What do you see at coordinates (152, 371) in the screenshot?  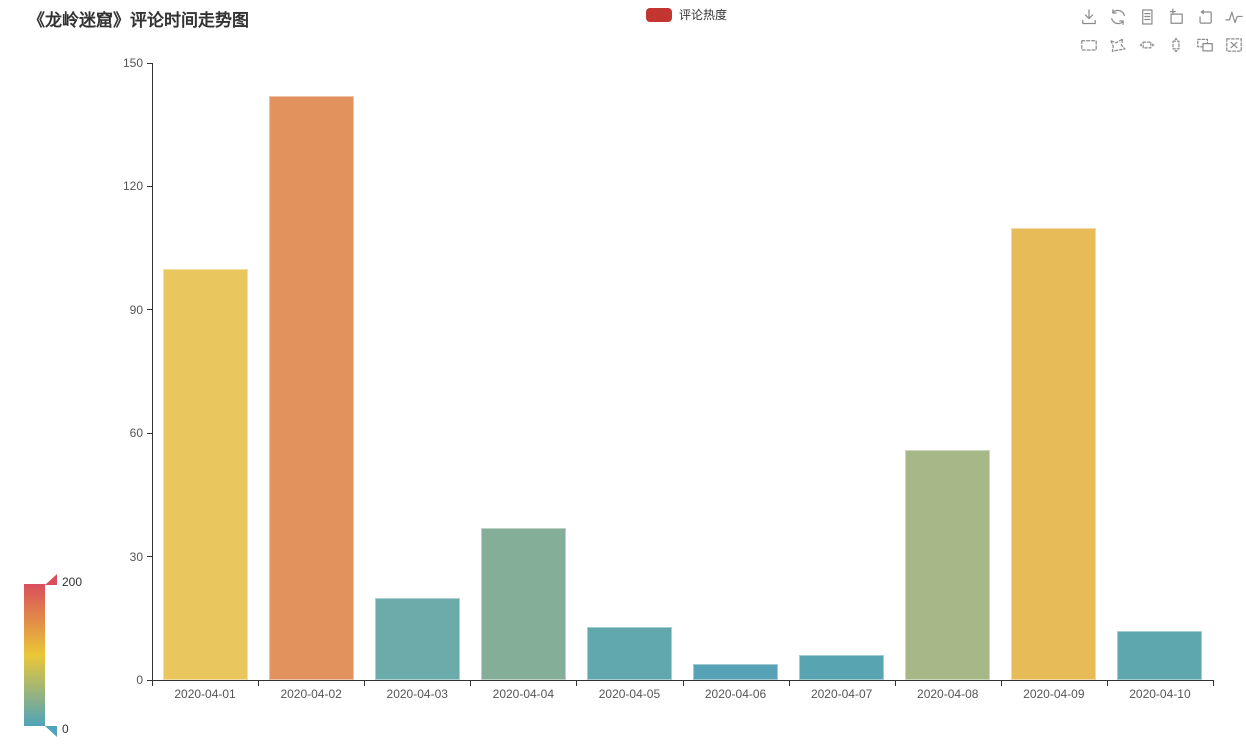 I see `y-axis-line` at bounding box center [152, 371].